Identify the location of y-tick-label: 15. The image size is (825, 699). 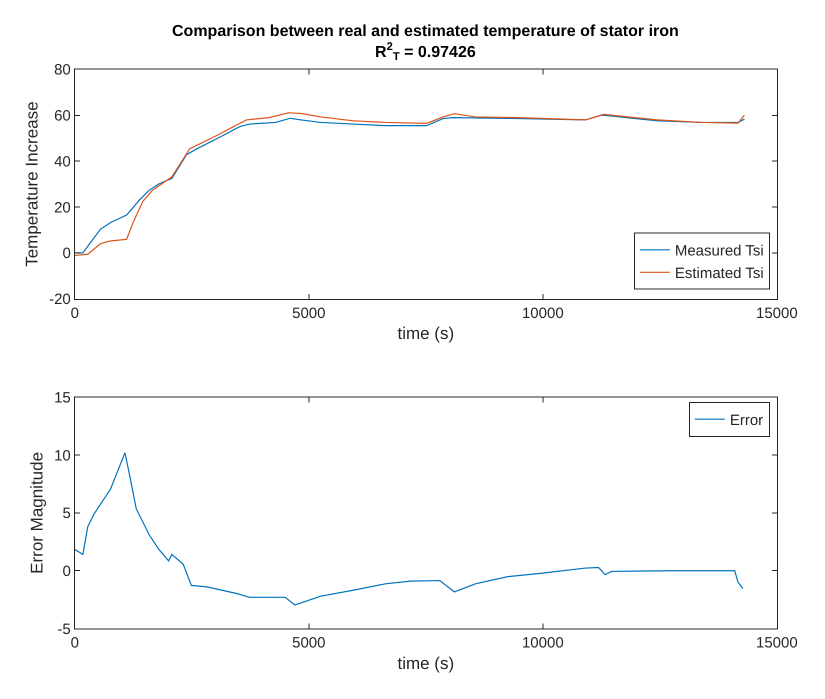
(62, 398).